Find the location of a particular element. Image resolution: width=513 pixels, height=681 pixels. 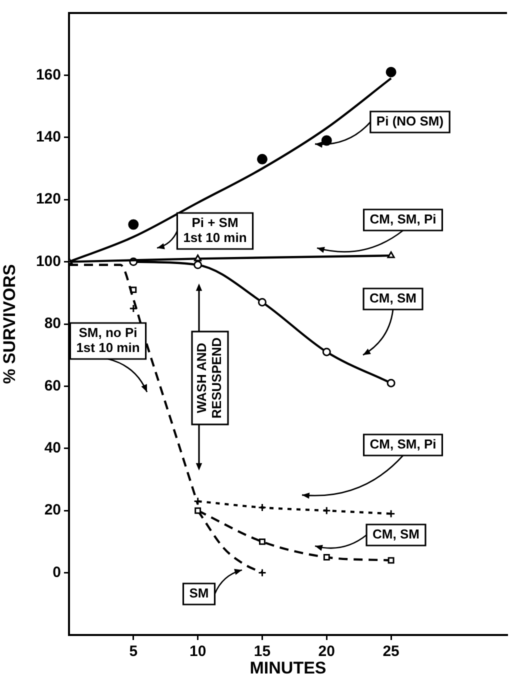

y-tick-label: 60 is located at coordinates (52, 385).